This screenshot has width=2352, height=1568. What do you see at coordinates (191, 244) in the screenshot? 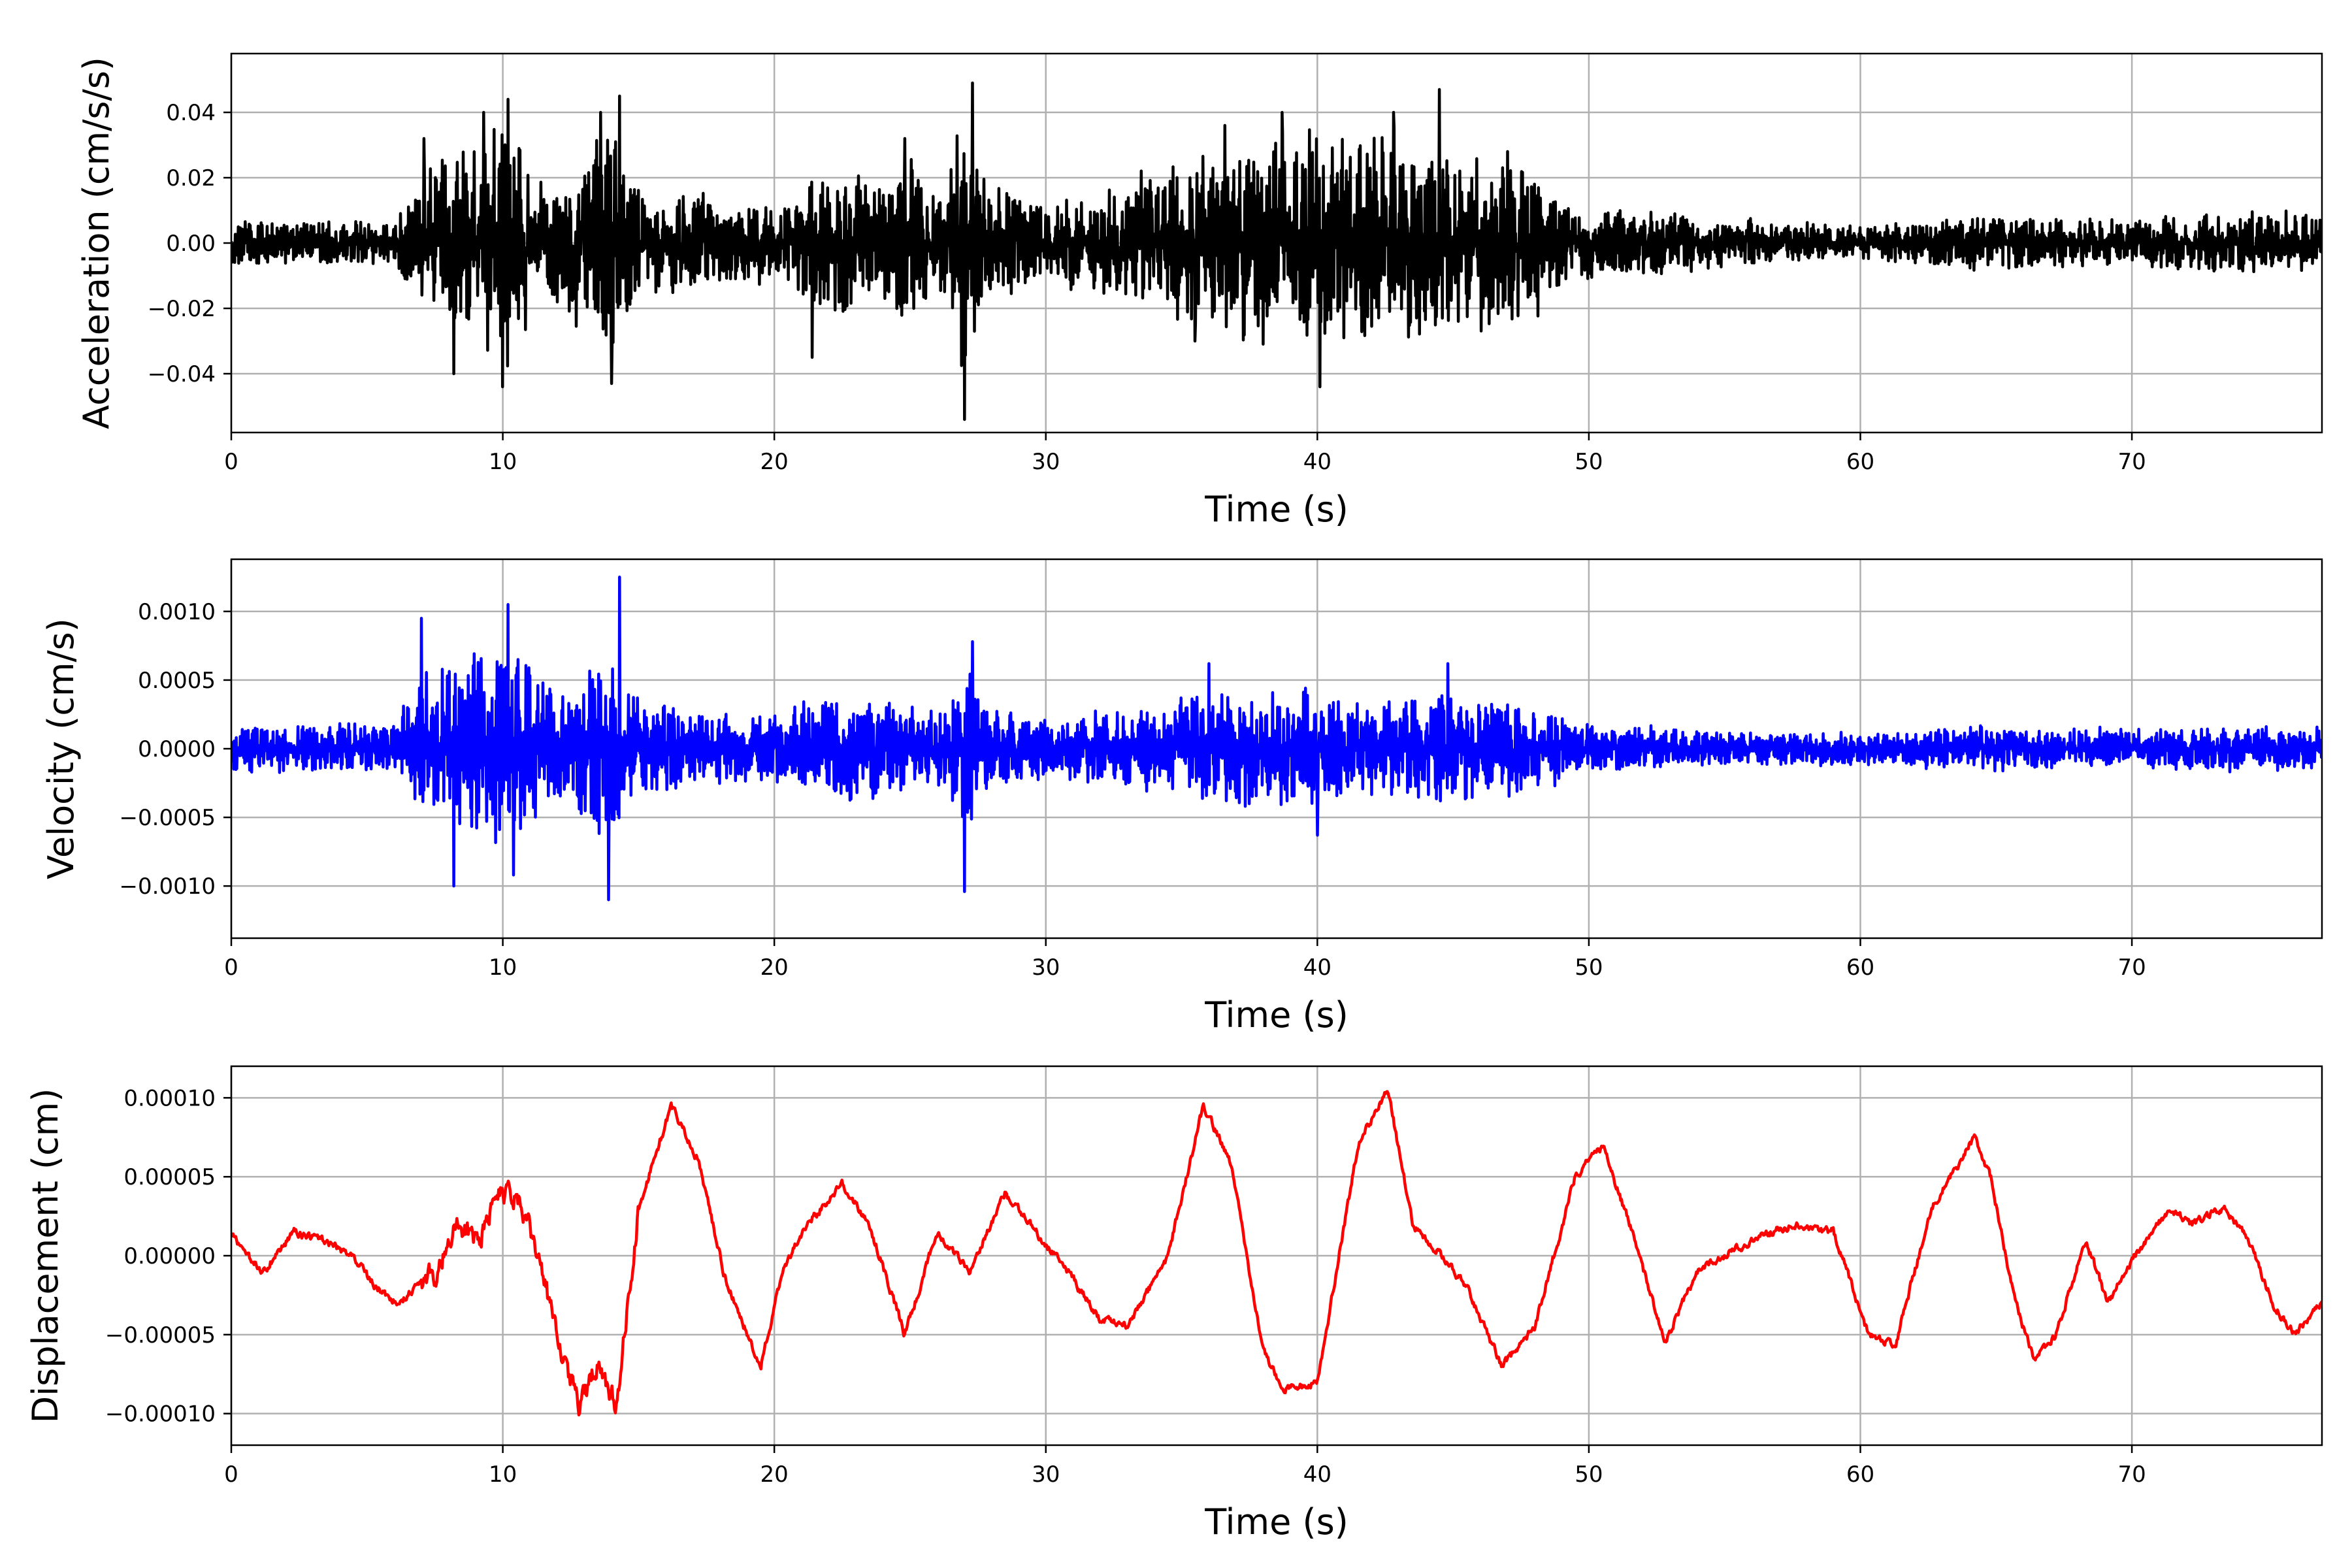
I see `acceleration-ytick-label: 0.00` at bounding box center [191, 244].